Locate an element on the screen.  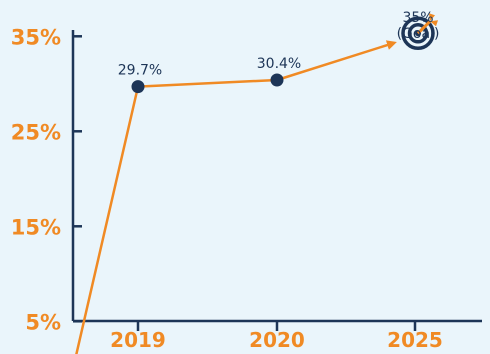
y-ticks: 5% 15% 25% 35% is located at coordinates (46, 179).